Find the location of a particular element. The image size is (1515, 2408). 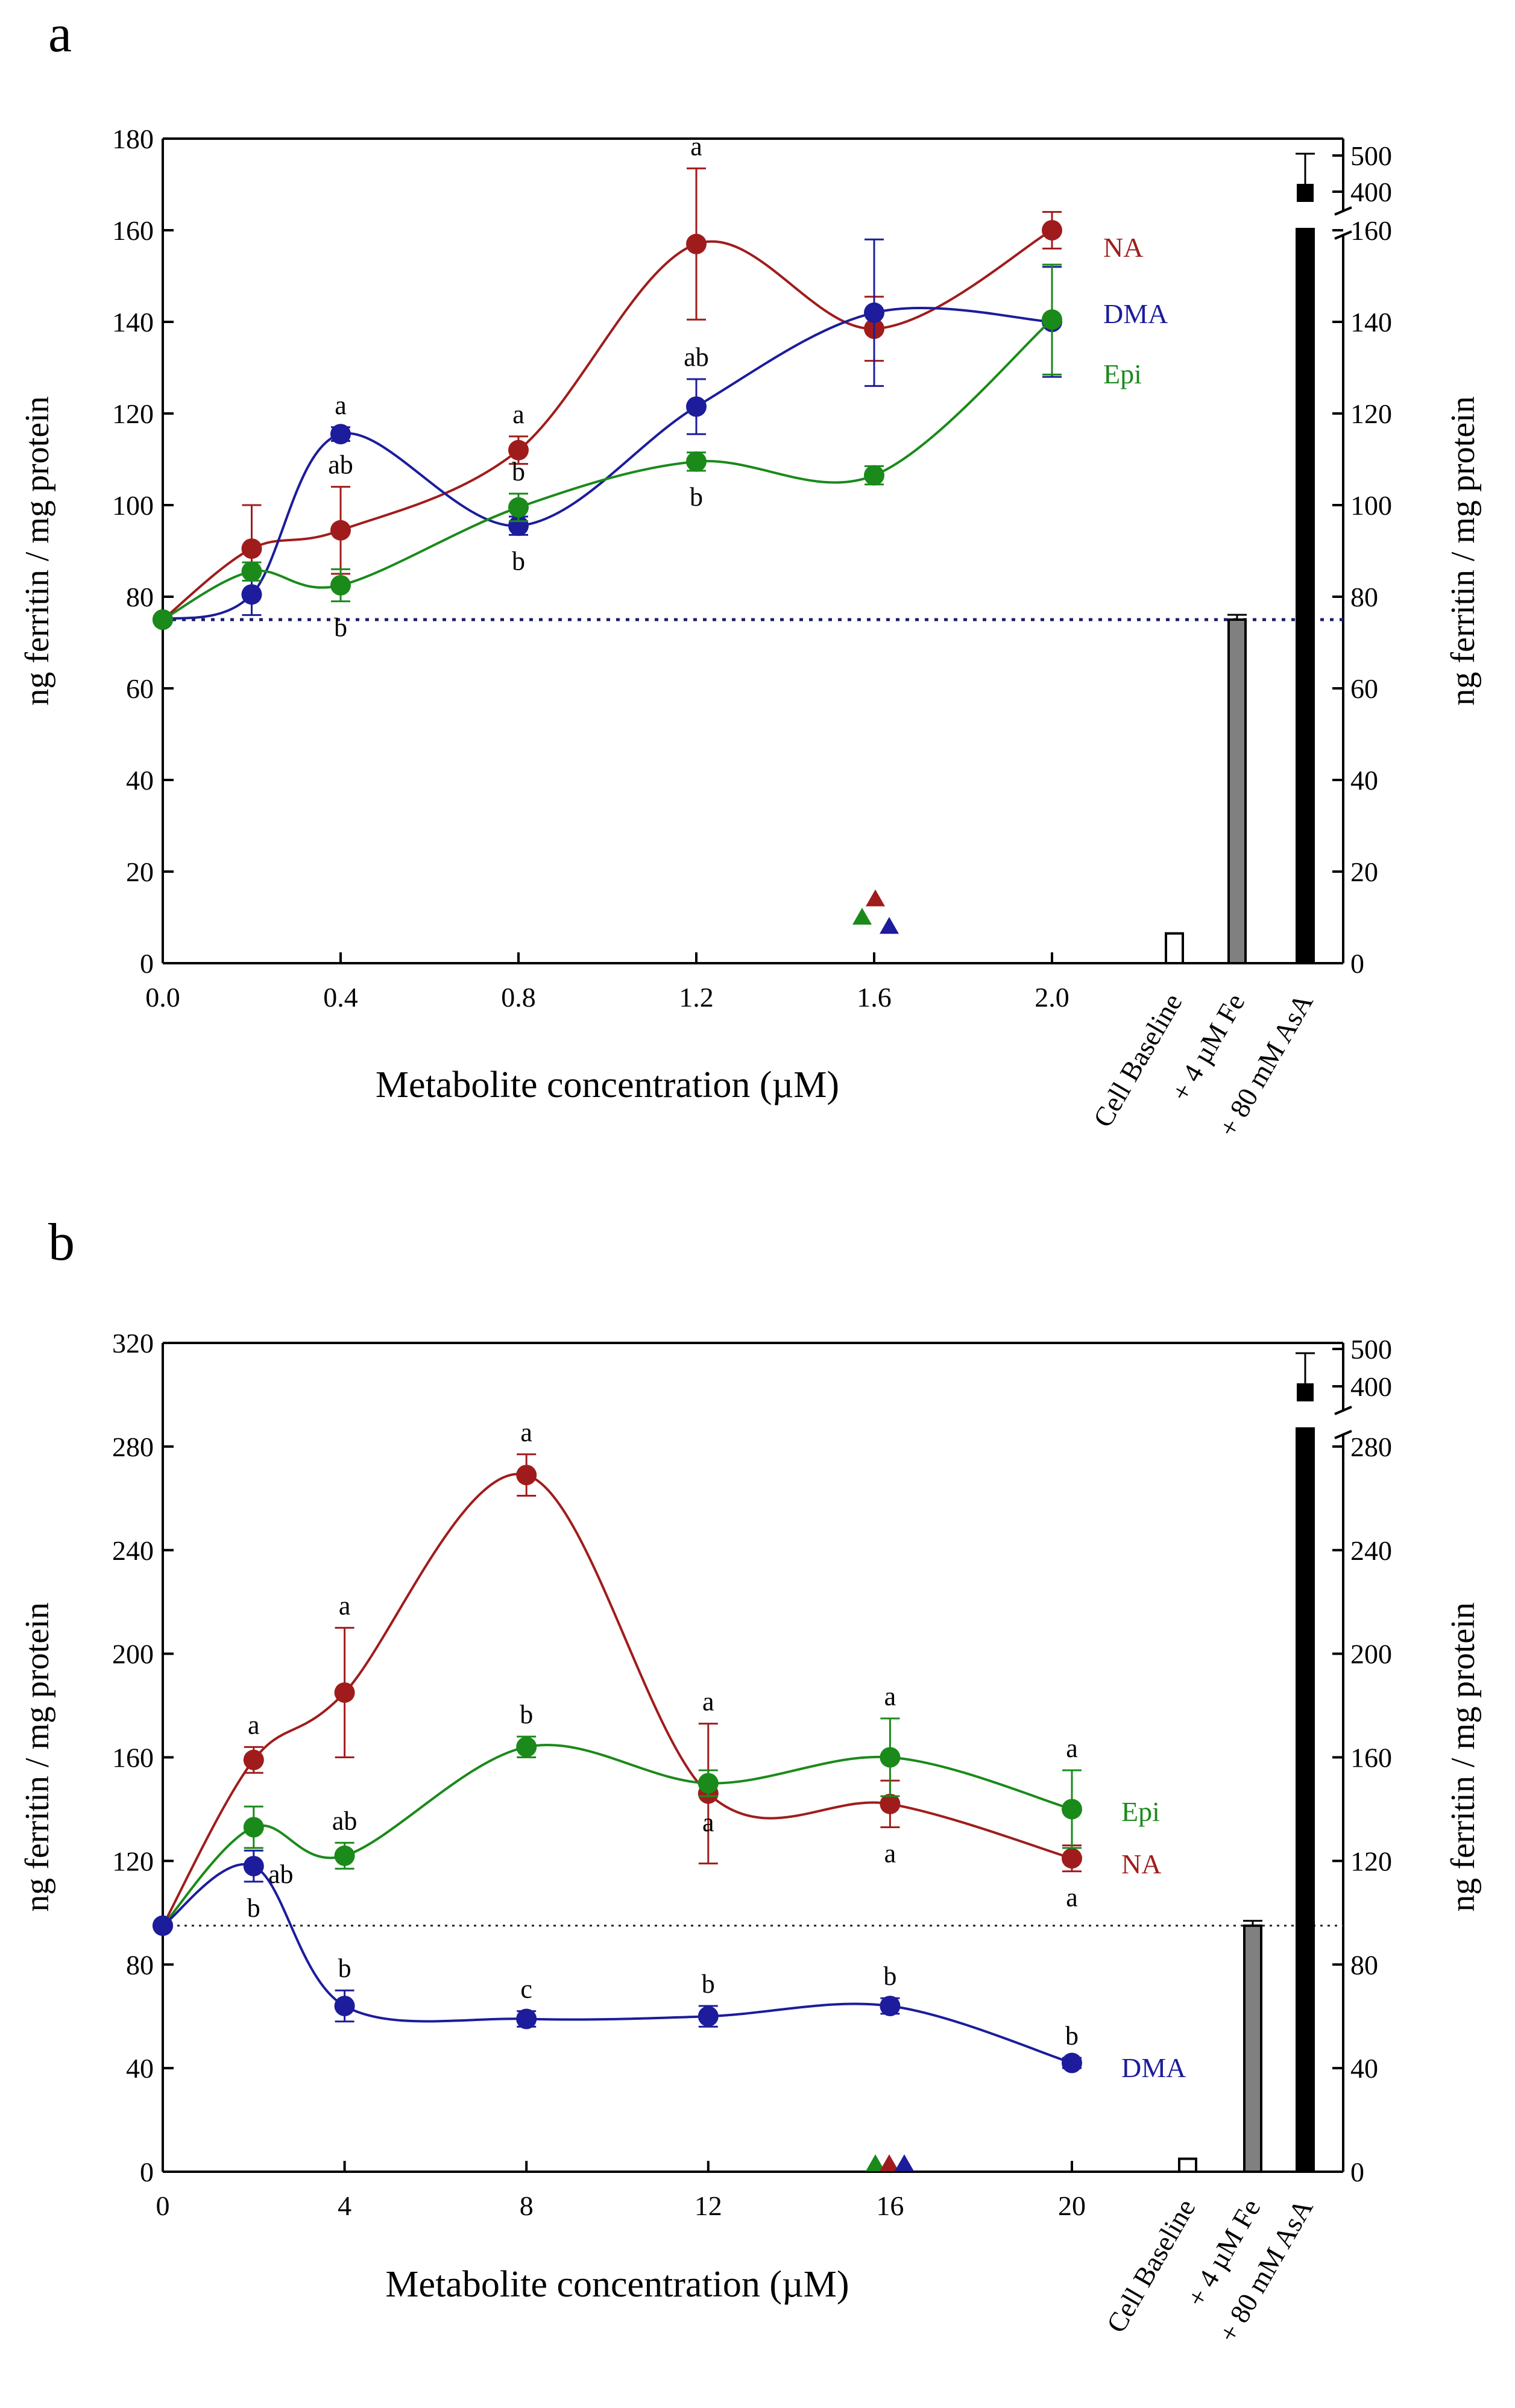

y-tick-label: 20 is located at coordinates (140, 872).